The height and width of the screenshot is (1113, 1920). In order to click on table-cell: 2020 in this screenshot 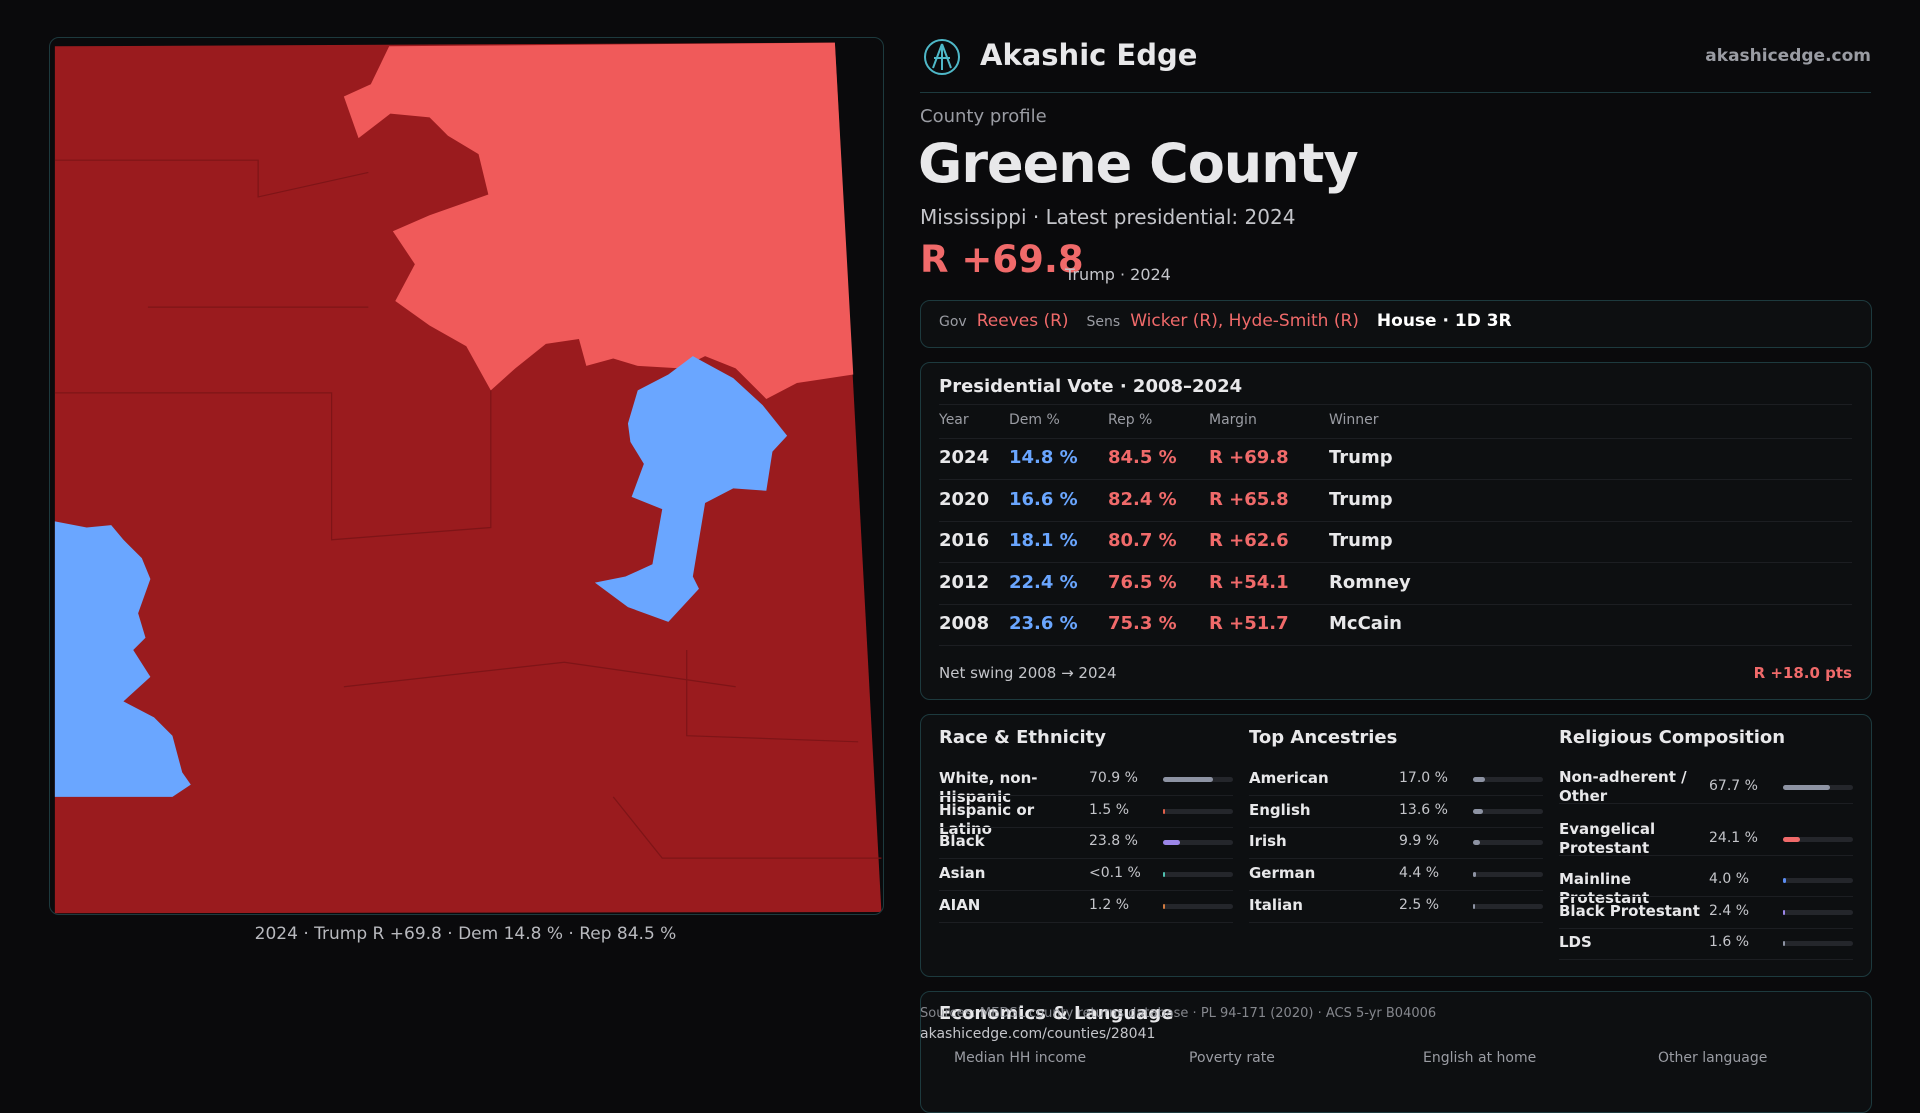, I will do `click(964, 499)`.